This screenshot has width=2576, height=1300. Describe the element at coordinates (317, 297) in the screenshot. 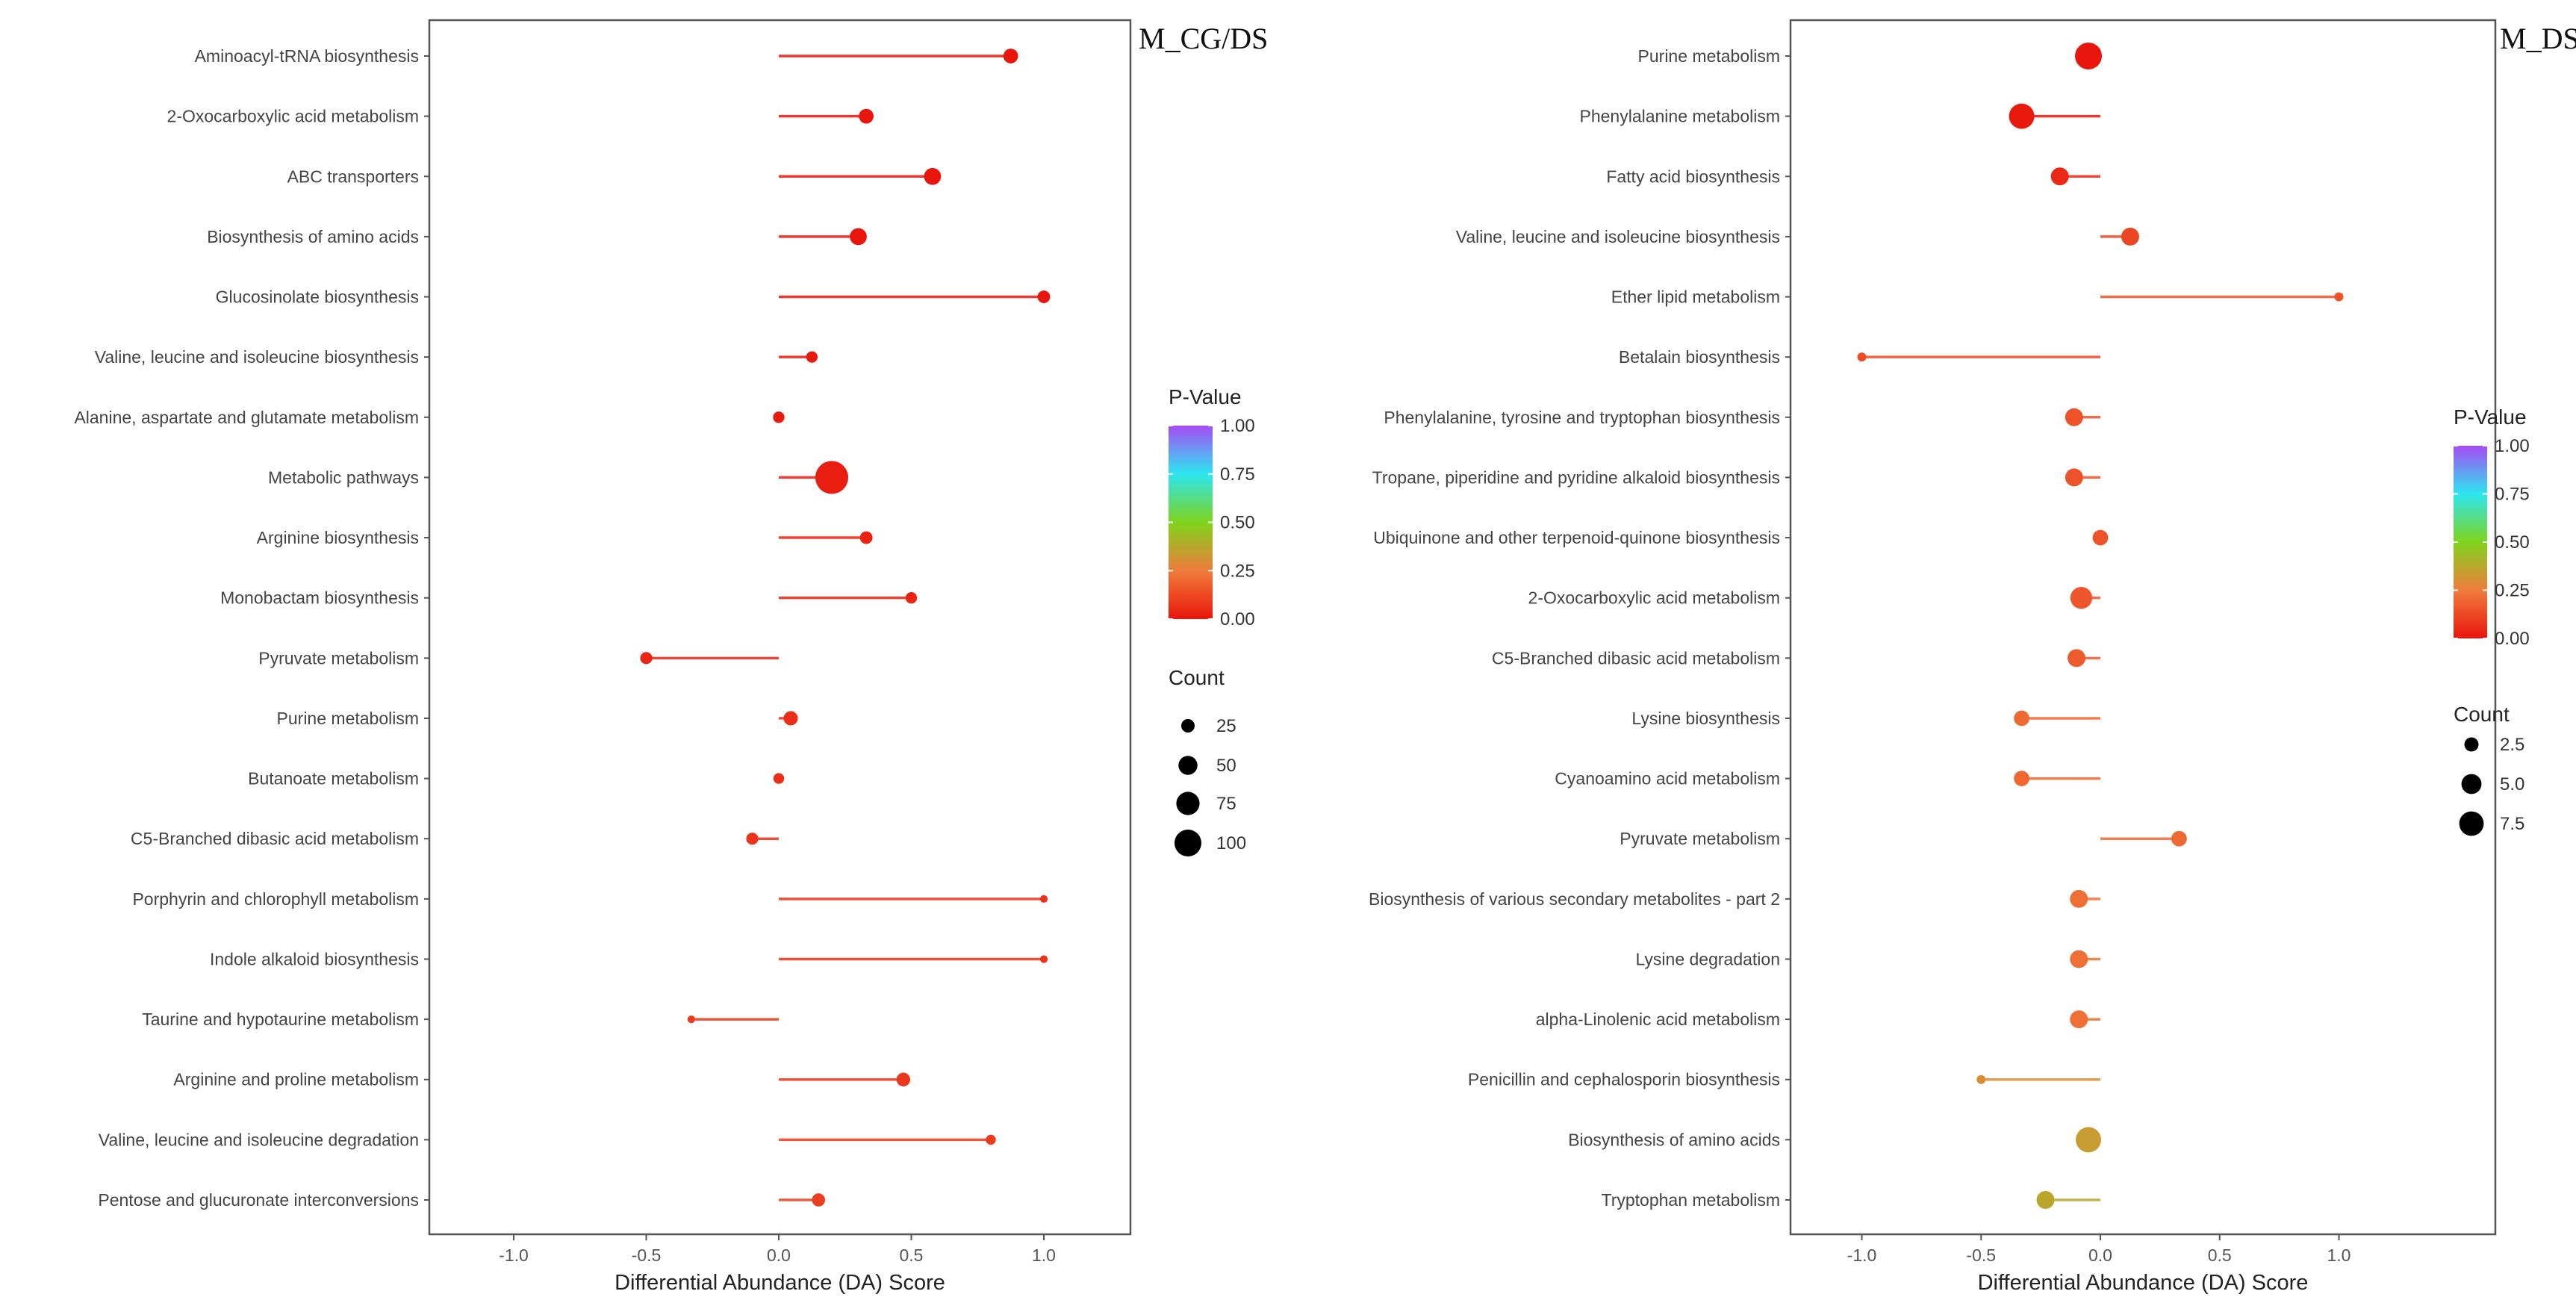

I see `y-tick-label: Glucosinolate biosynthesis` at that location.